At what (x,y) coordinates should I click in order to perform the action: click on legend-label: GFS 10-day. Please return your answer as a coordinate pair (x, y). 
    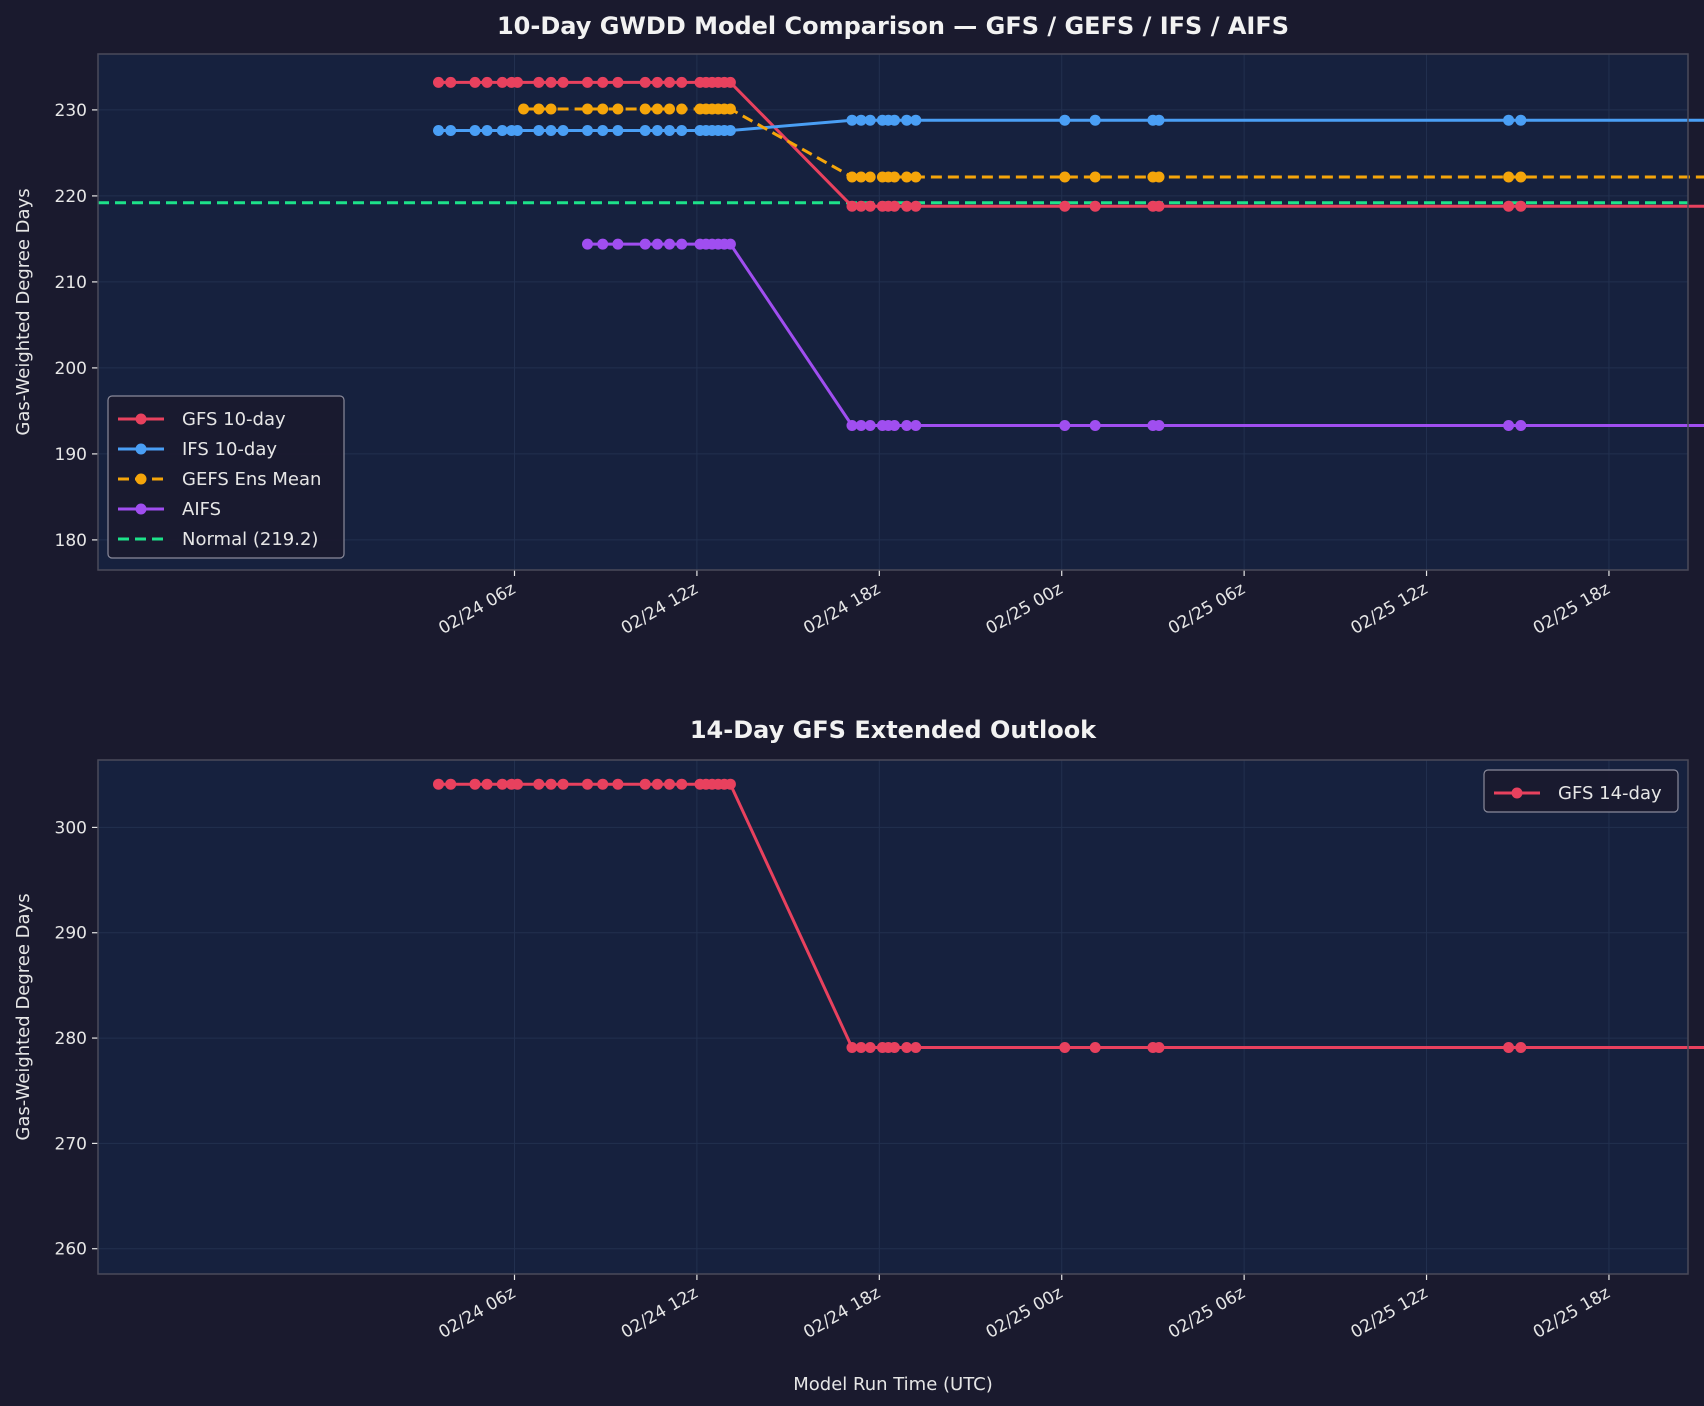
    Looking at the image, I should click on (234, 419).